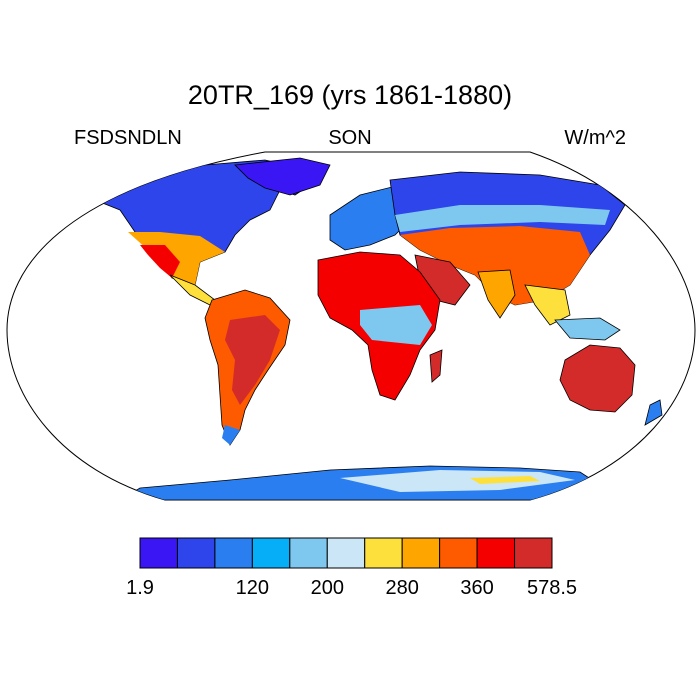  What do you see at coordinates (252, 360) in the screenshot?
I see `south-america-interior` at bounding box center [252, 360].